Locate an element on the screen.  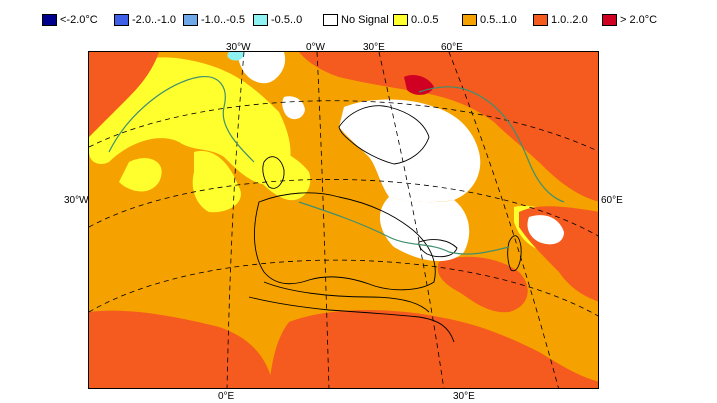
legend-item-minus2-minus1: -2.0..-1.0 is located at coordinates (145, 20).